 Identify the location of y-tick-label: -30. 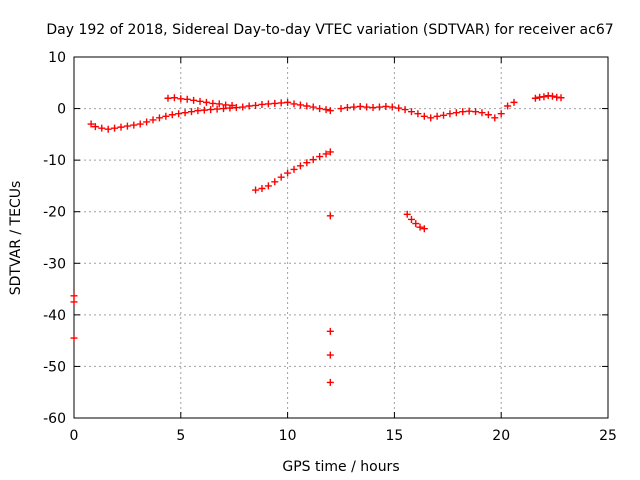
(54, 264).